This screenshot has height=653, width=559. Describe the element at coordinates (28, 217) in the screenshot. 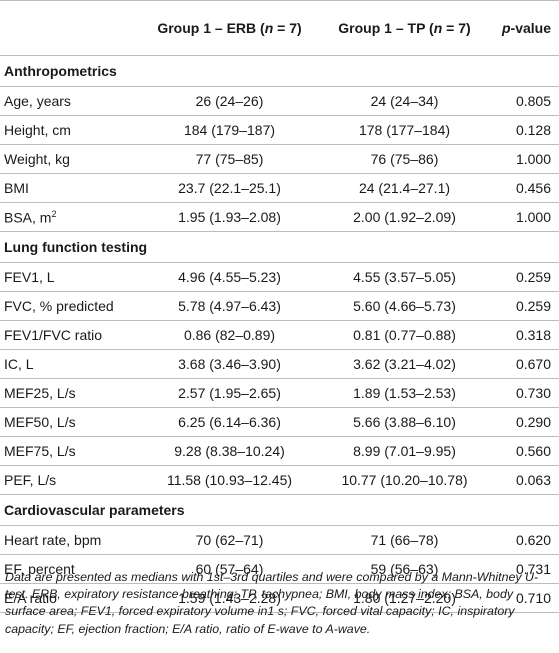

I see `row-label-text: BSA, m` at that location.